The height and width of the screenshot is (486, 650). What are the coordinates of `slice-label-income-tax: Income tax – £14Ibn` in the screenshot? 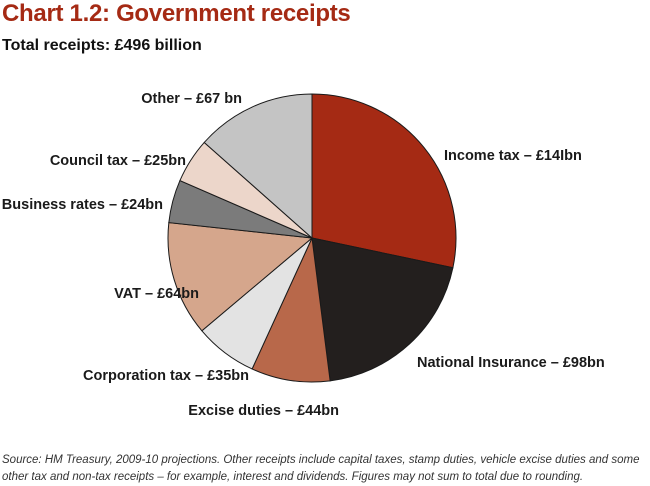 It's located at (513, 156).